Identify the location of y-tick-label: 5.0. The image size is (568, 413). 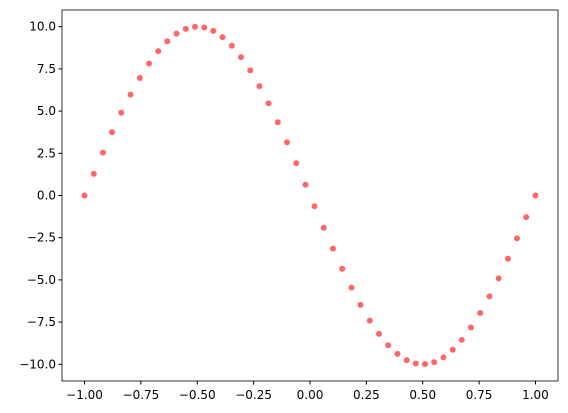
(46, 111).